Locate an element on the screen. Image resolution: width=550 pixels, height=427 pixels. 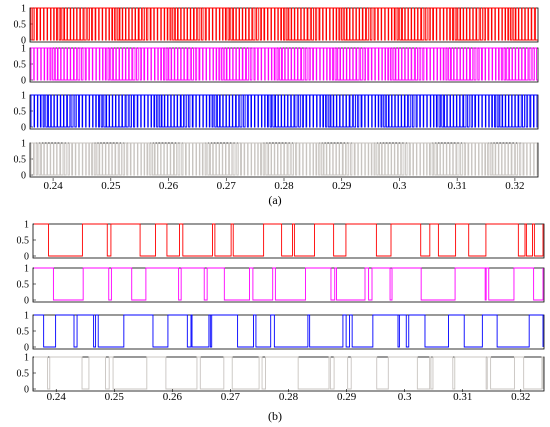
caption-b: (b) is located at coordinates (275, 416).